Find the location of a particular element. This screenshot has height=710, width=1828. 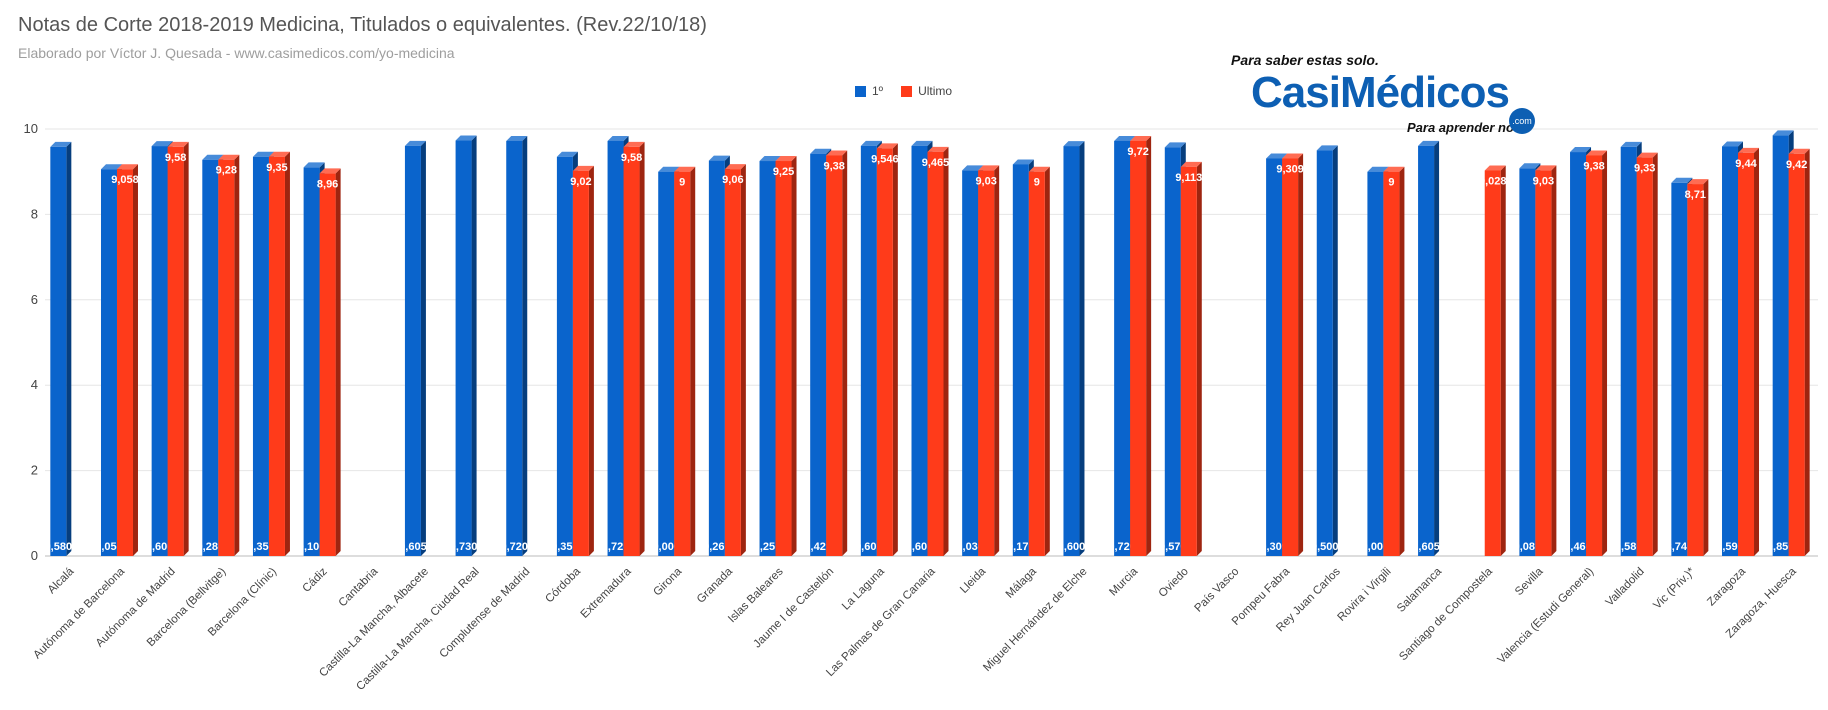

x-tick-label: Miguel Hernández de Elche is located at coordinates (1035, 620).